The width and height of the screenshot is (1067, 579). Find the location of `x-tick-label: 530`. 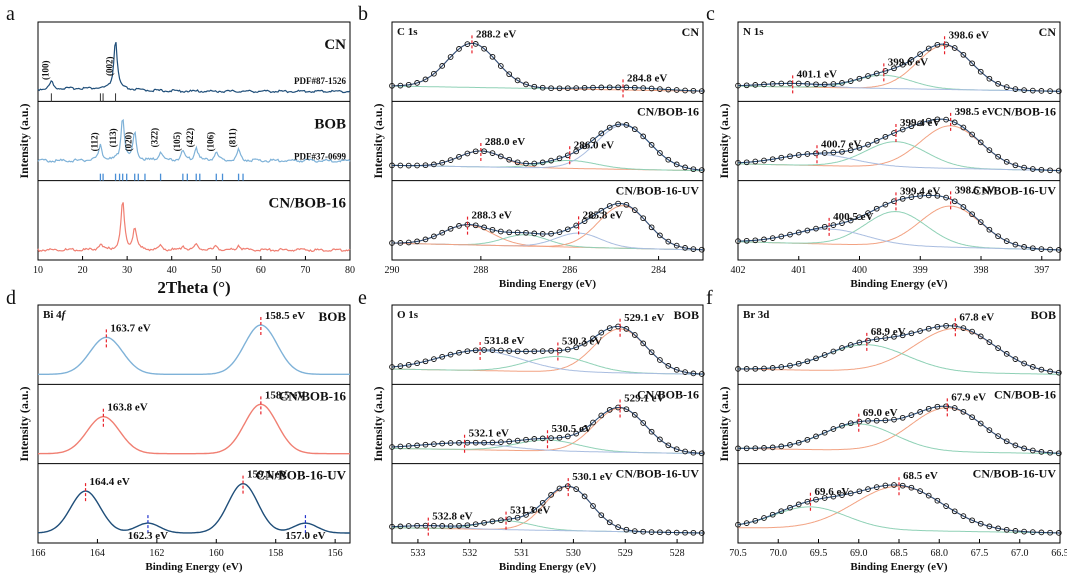

x-tick-label: 530 is located at coordinates (573, 553).